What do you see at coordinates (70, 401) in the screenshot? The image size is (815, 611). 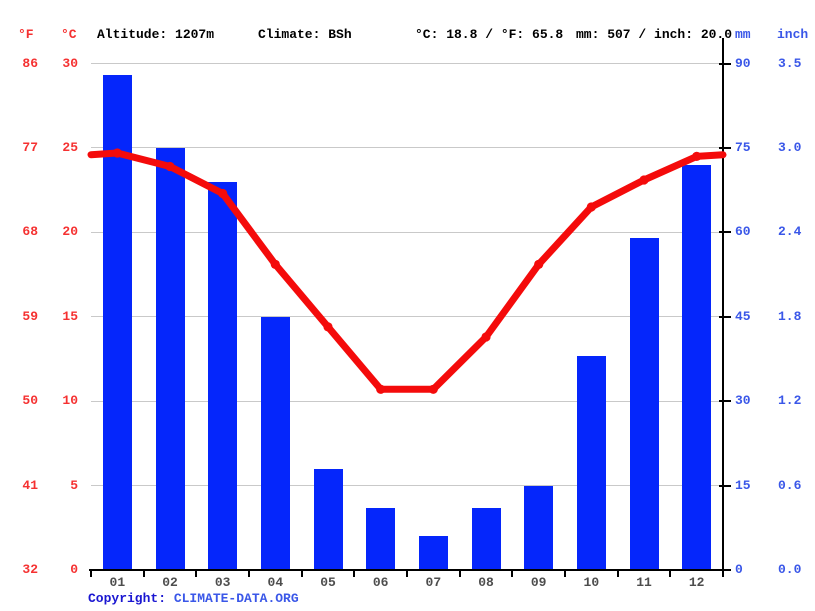 I see `celsius-axis-value: 10` at bounding box center [70, 401].